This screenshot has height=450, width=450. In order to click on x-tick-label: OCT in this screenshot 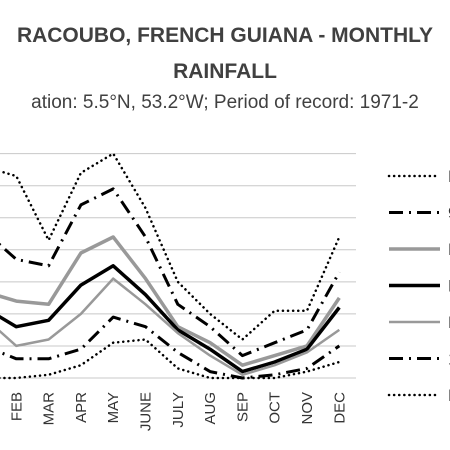, I will do `click(275, 408)`.